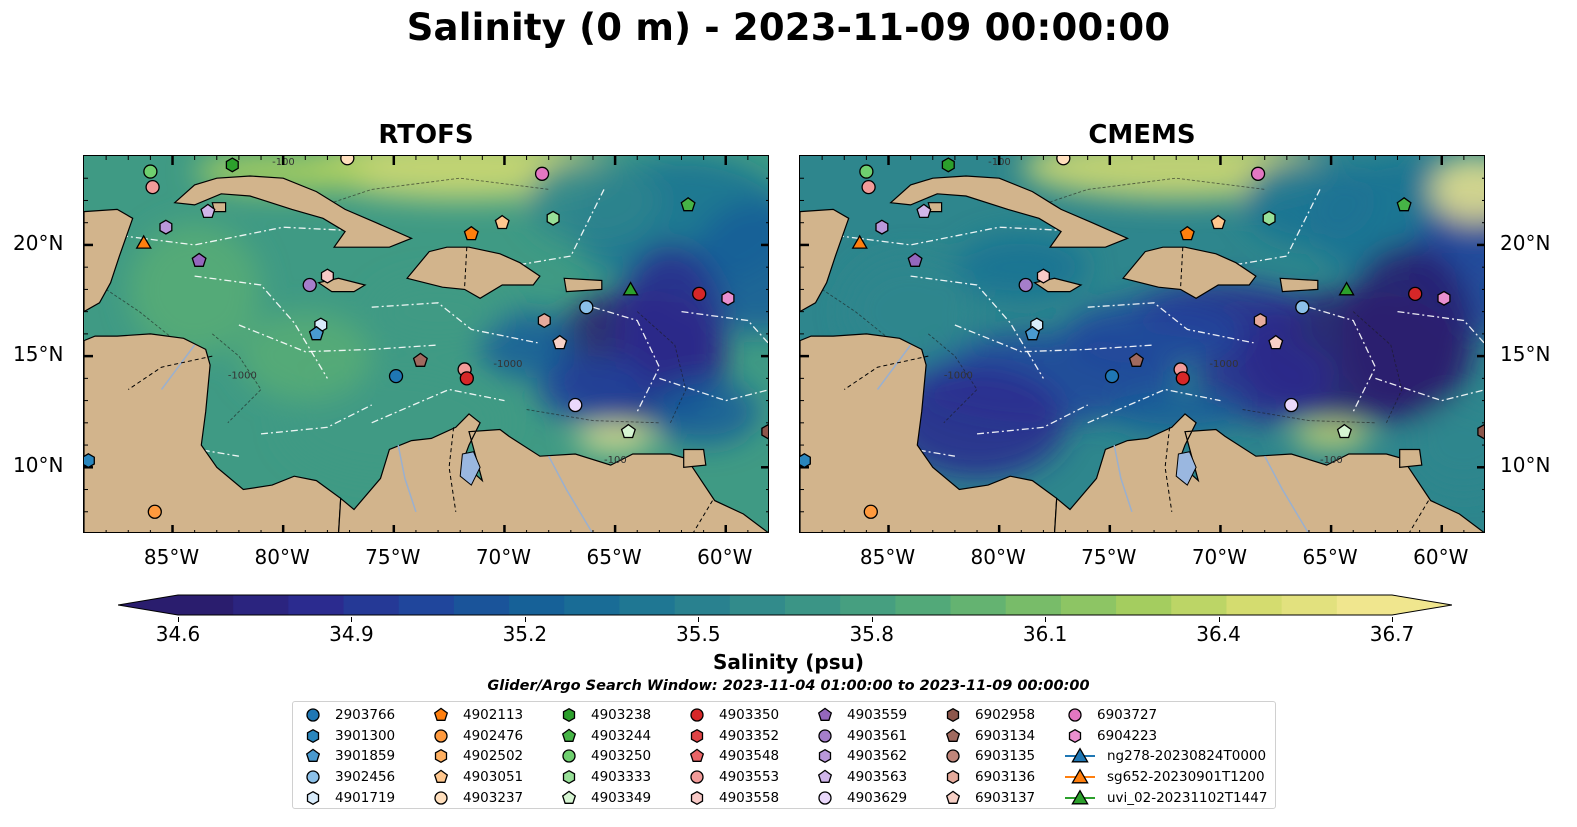  I want to click on legend-item: 4902502, so click(477, 756).